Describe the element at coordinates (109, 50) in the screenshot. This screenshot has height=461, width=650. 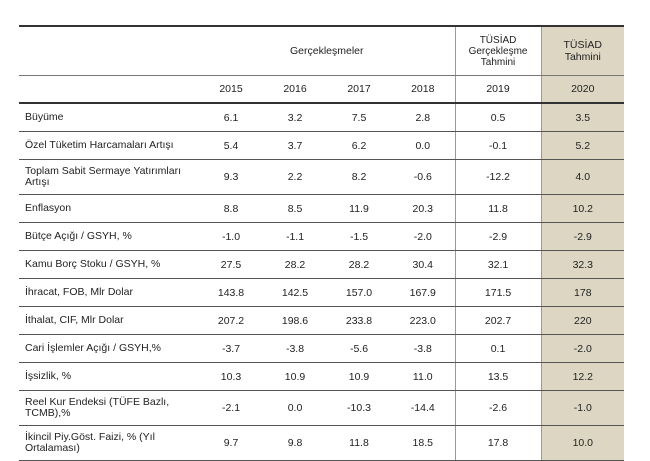
I see `header-blank-cell` at that location.